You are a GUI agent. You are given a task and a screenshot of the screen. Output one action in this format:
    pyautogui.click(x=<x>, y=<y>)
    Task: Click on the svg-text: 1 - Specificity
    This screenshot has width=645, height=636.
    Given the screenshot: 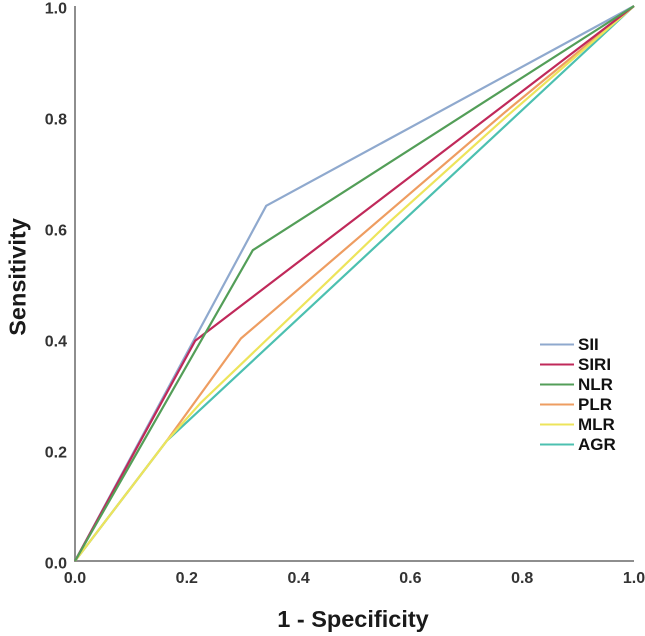 What is the action you would take?
    pyautogui.click(x=353, y=619)
    